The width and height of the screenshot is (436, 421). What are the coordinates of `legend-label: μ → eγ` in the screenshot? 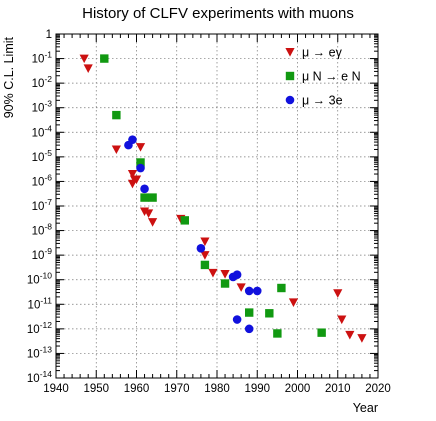 It's located at (322, 53).